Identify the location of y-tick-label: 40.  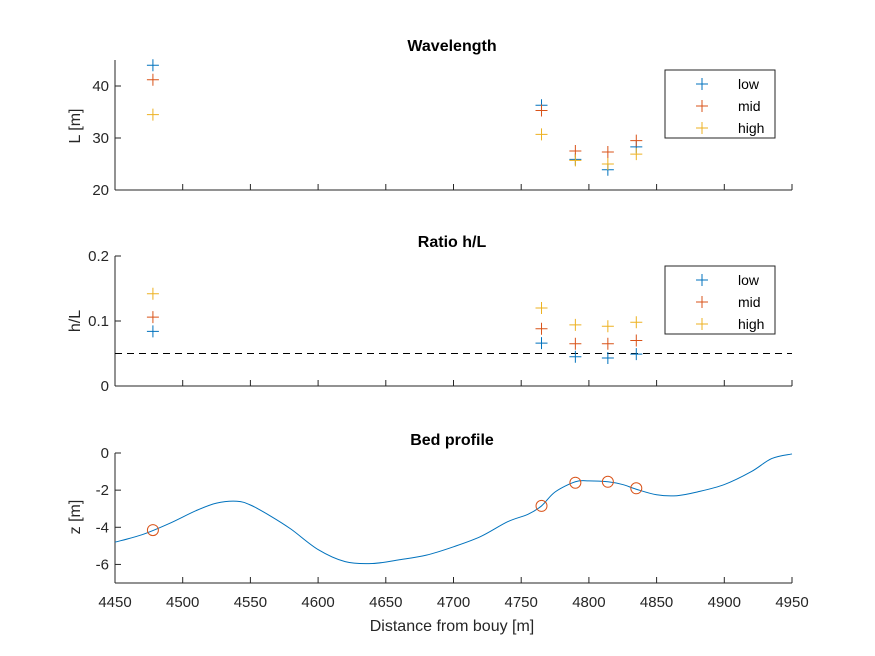
(100, 86).